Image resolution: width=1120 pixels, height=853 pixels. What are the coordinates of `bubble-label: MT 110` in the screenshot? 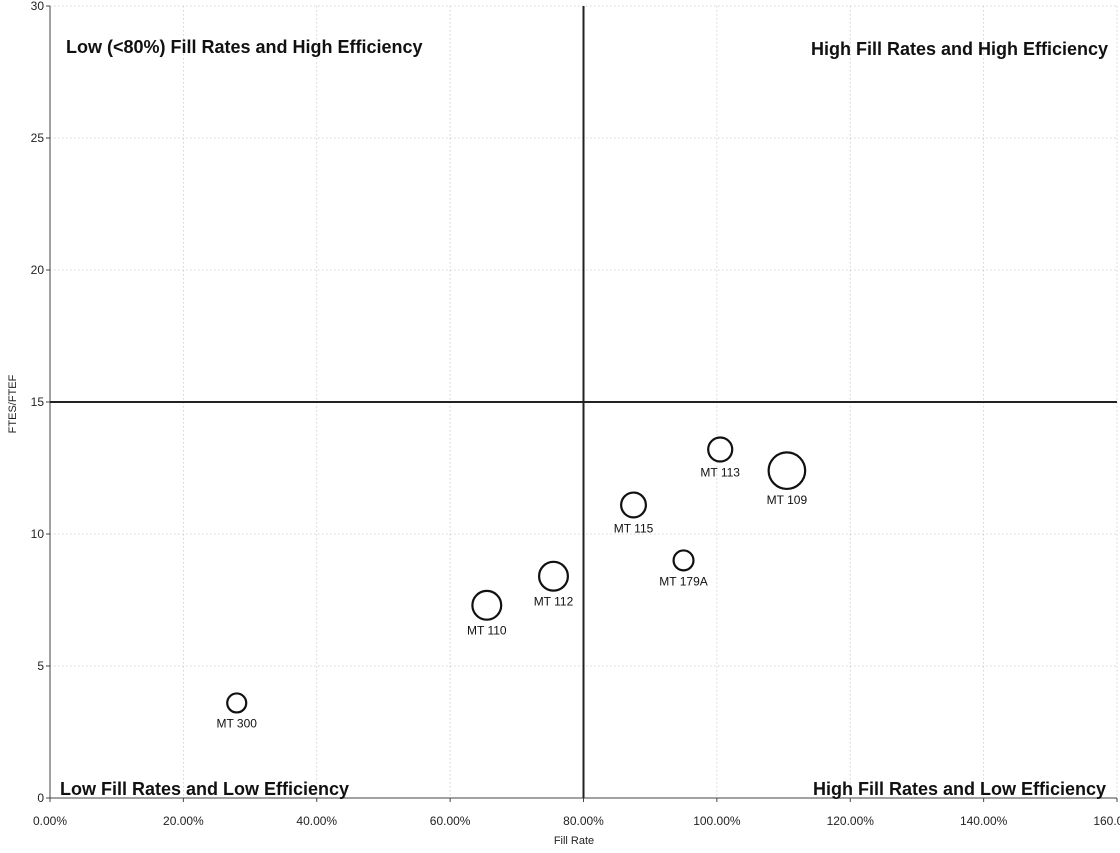 It's located at (487, 631).